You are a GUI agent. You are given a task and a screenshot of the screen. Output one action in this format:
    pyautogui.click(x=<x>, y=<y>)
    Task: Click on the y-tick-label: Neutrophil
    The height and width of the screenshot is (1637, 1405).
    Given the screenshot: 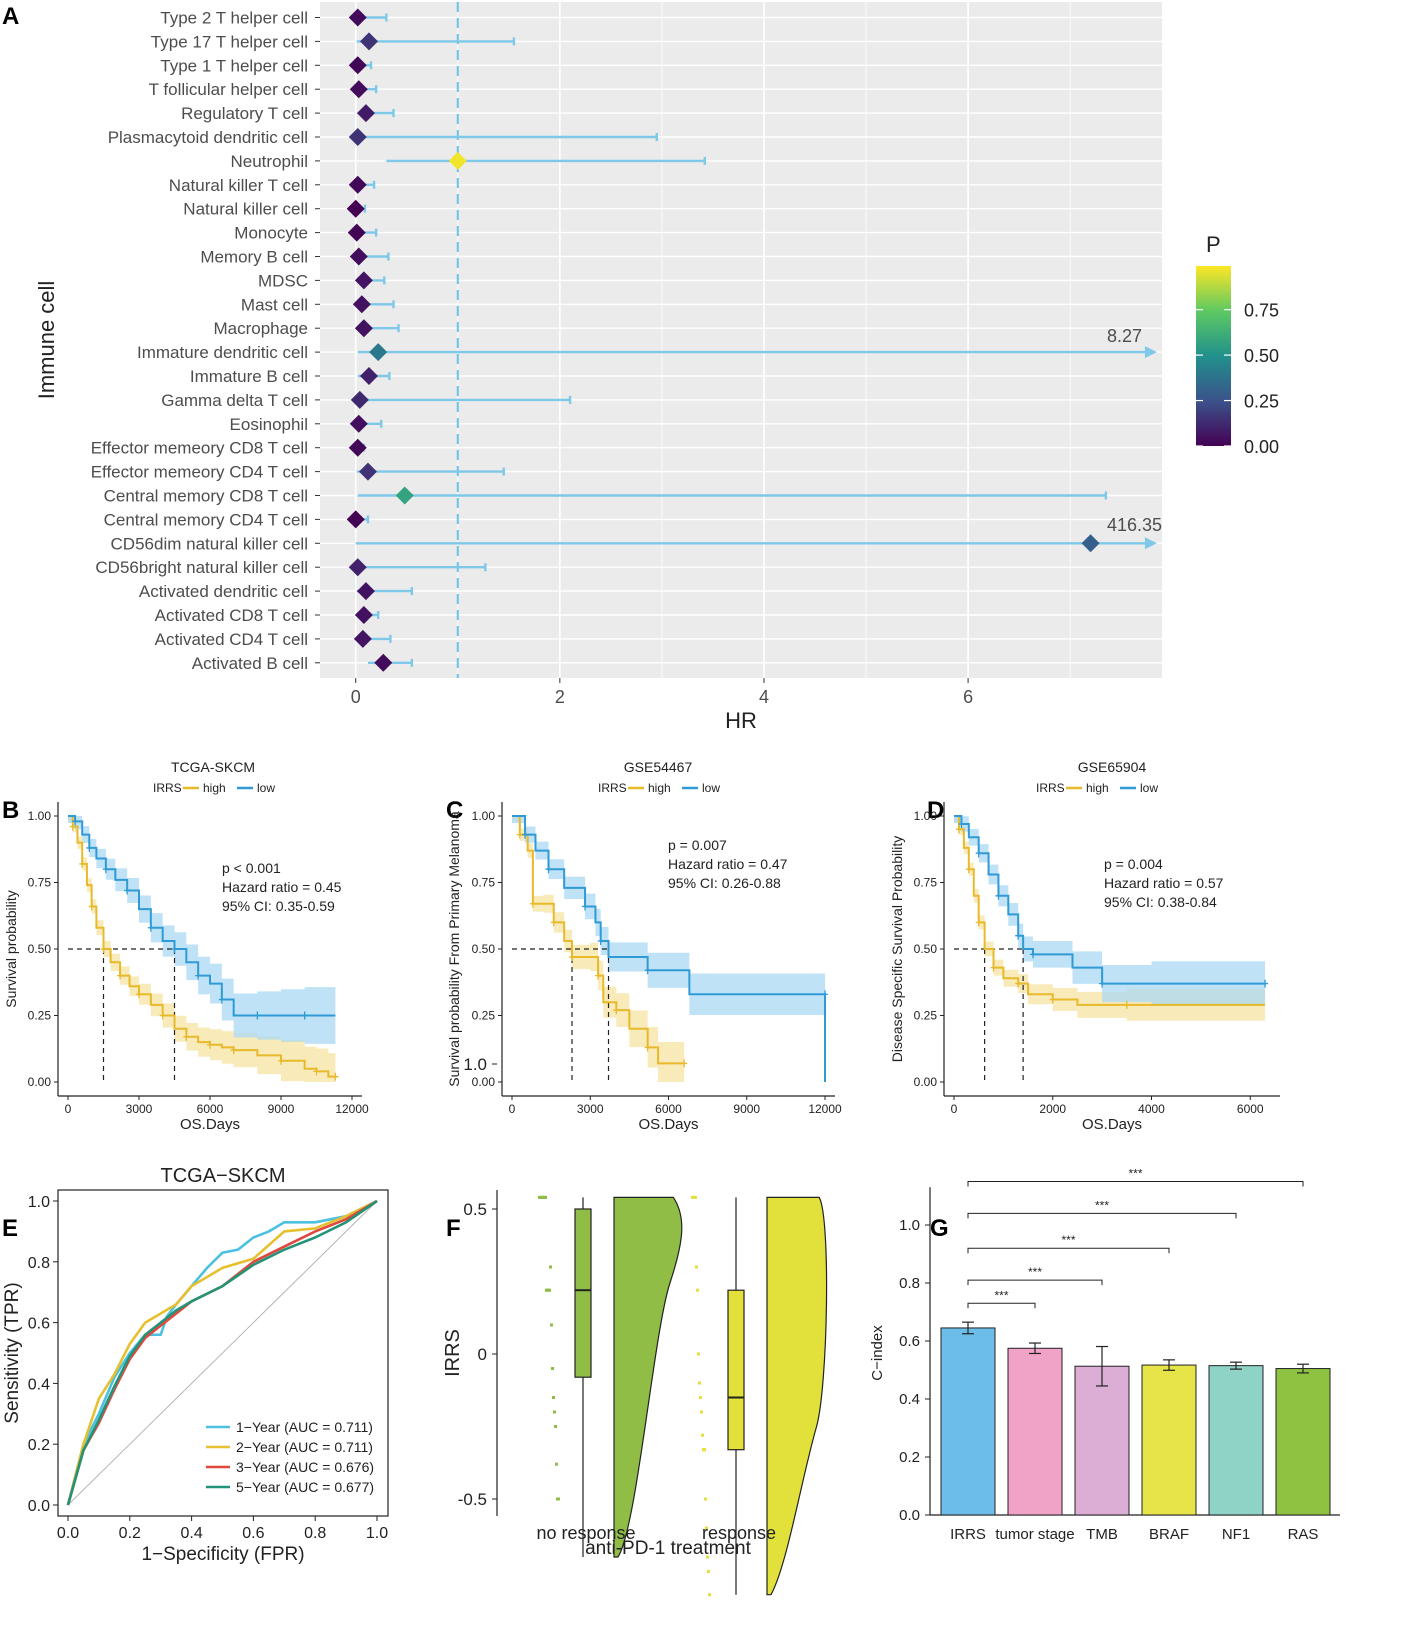 What is the action you would take?
    pyautogui.click(x=270, y=161)
    